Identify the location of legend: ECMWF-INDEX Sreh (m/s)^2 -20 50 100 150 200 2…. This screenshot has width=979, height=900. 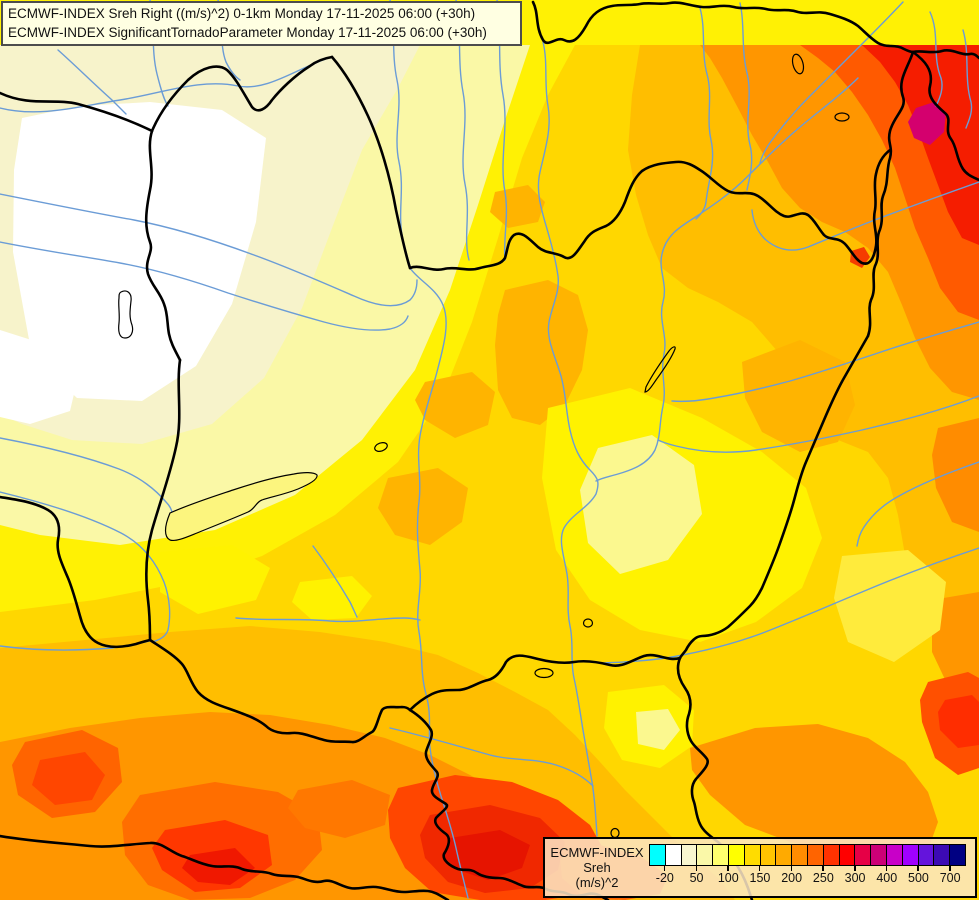
(760, 867).